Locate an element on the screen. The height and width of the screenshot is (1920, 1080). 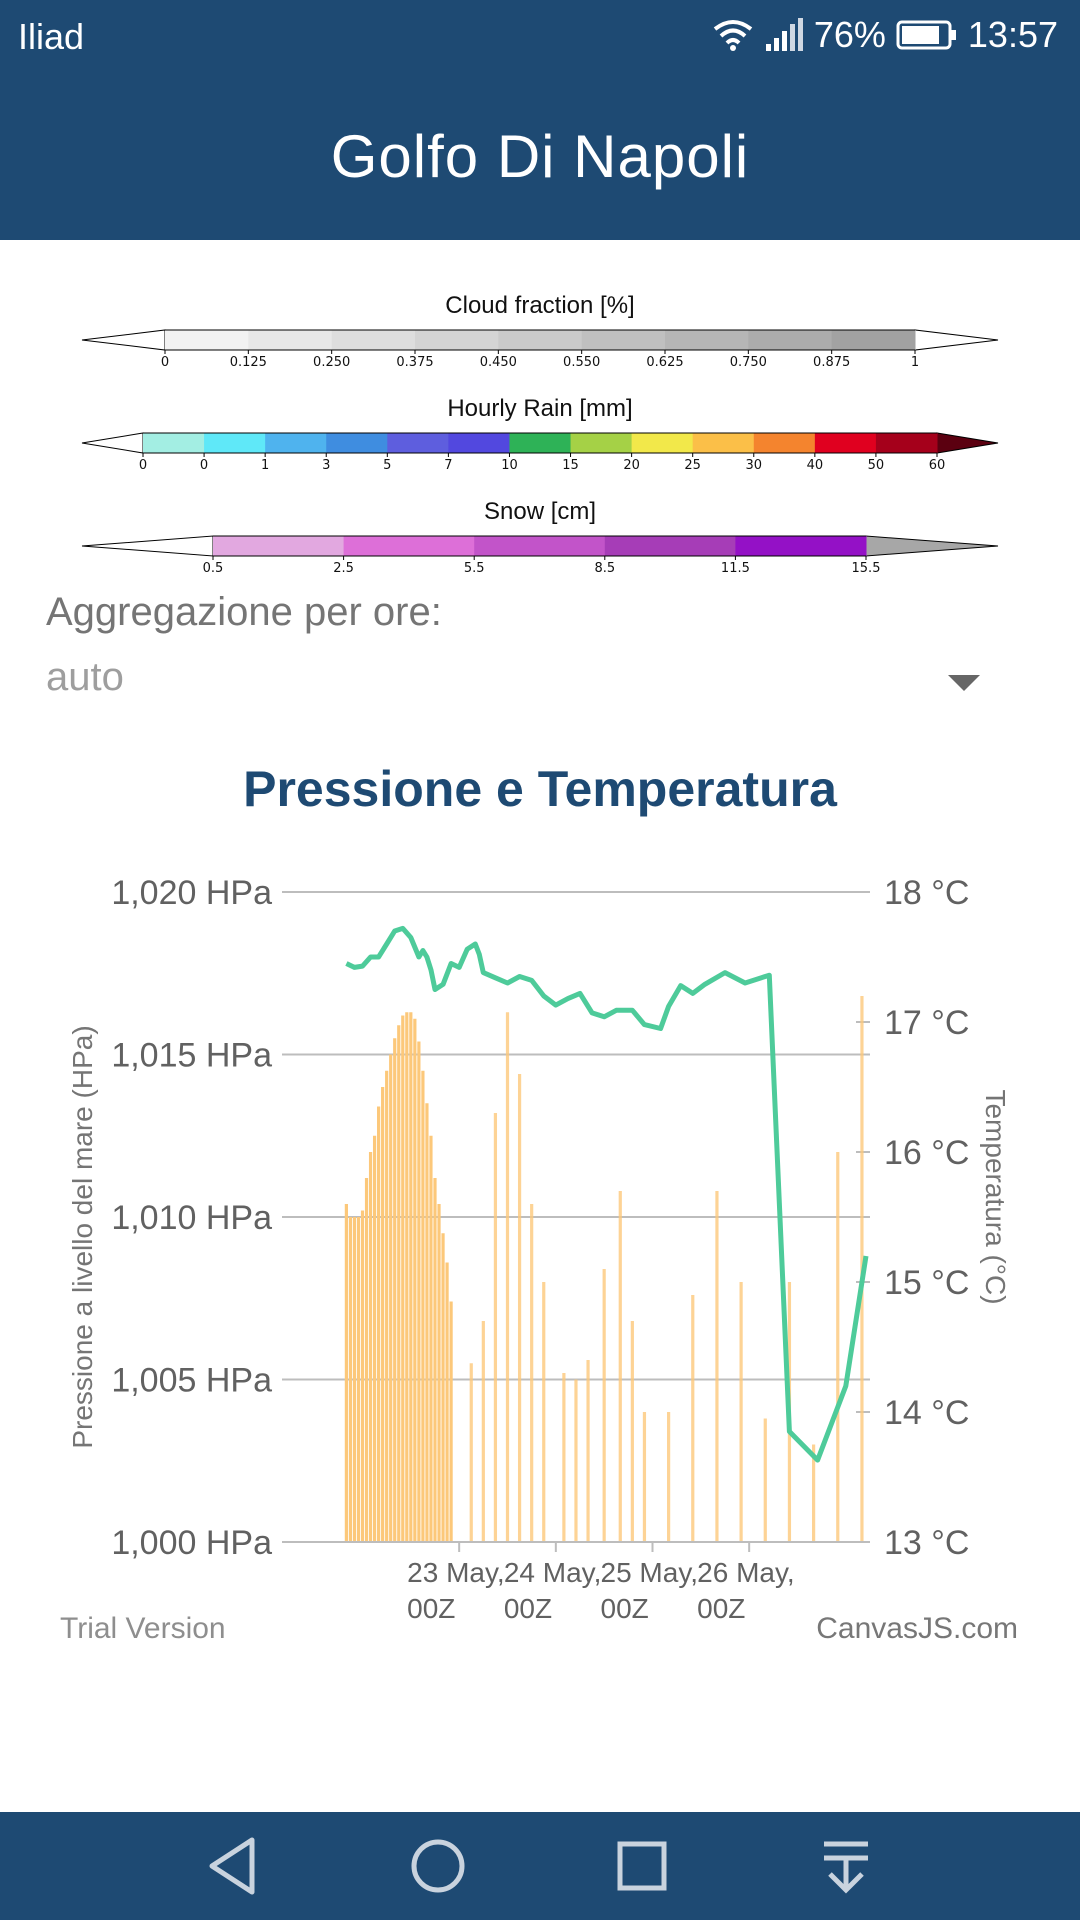
legend-1: Hourly Rain [mm] 0 0 1 3 5 7 10 15 20 25 30 40 50 60 is located at coordinates (540, 445).